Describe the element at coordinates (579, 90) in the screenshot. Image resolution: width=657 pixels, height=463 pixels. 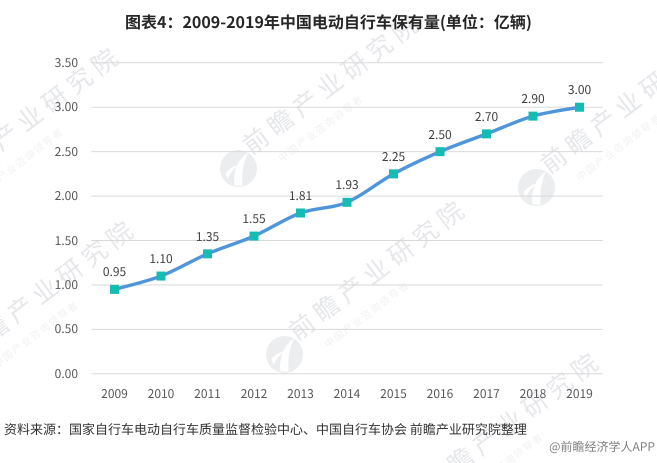
I see `data-point-value-label: 3.00` at that location.